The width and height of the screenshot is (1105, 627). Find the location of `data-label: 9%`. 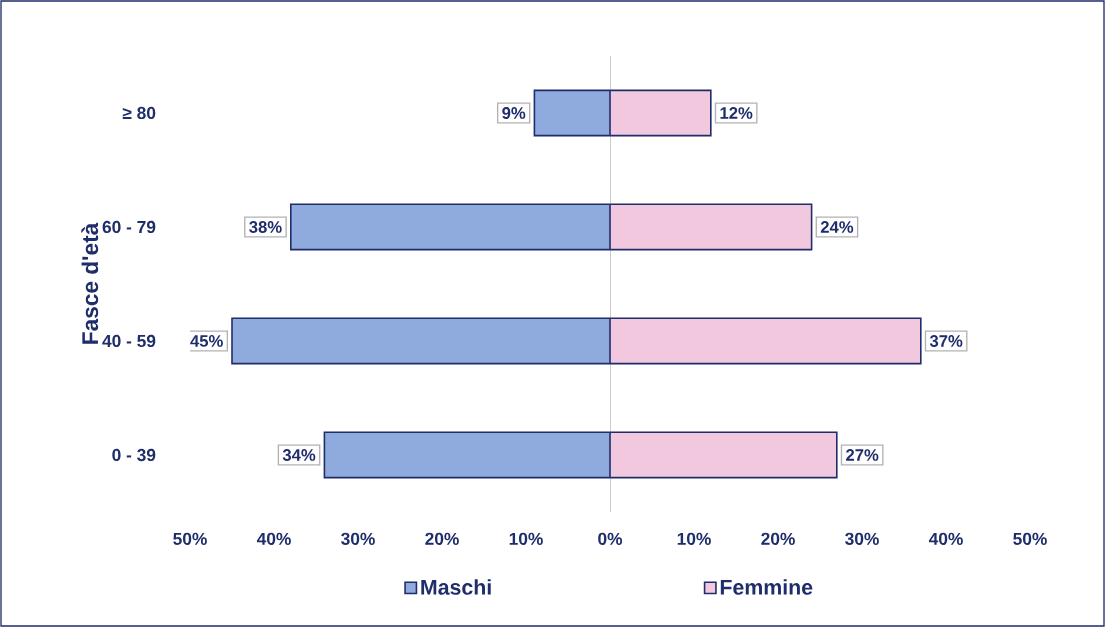

data-label: 9% is located at coordinates (514, 113).